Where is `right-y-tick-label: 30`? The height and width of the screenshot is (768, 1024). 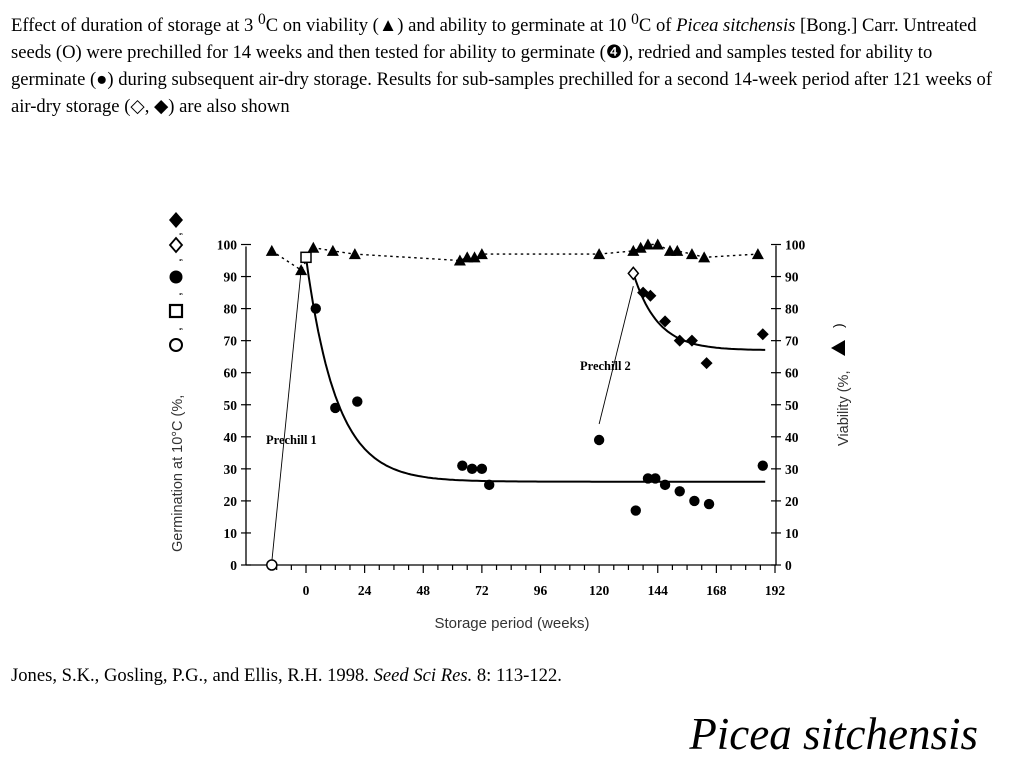
right-y-tick-label: 30 is located at coordinates (792, 469).